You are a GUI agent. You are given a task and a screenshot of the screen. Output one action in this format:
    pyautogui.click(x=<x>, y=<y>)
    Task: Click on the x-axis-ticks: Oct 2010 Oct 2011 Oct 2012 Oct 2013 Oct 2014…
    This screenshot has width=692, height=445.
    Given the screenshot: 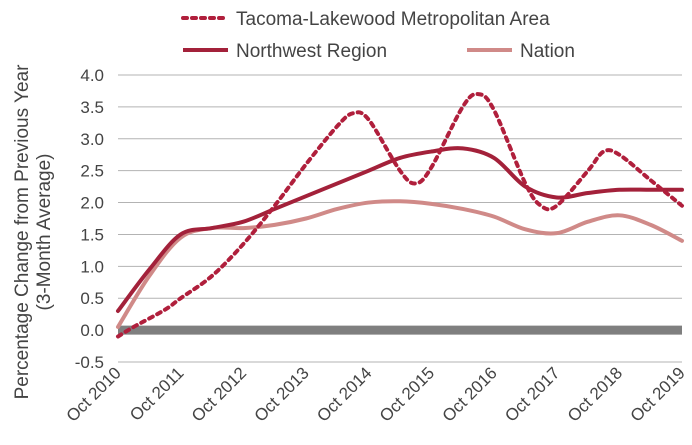 What is the action you would take?
    pyautogui.click(x=376, y=394)
    